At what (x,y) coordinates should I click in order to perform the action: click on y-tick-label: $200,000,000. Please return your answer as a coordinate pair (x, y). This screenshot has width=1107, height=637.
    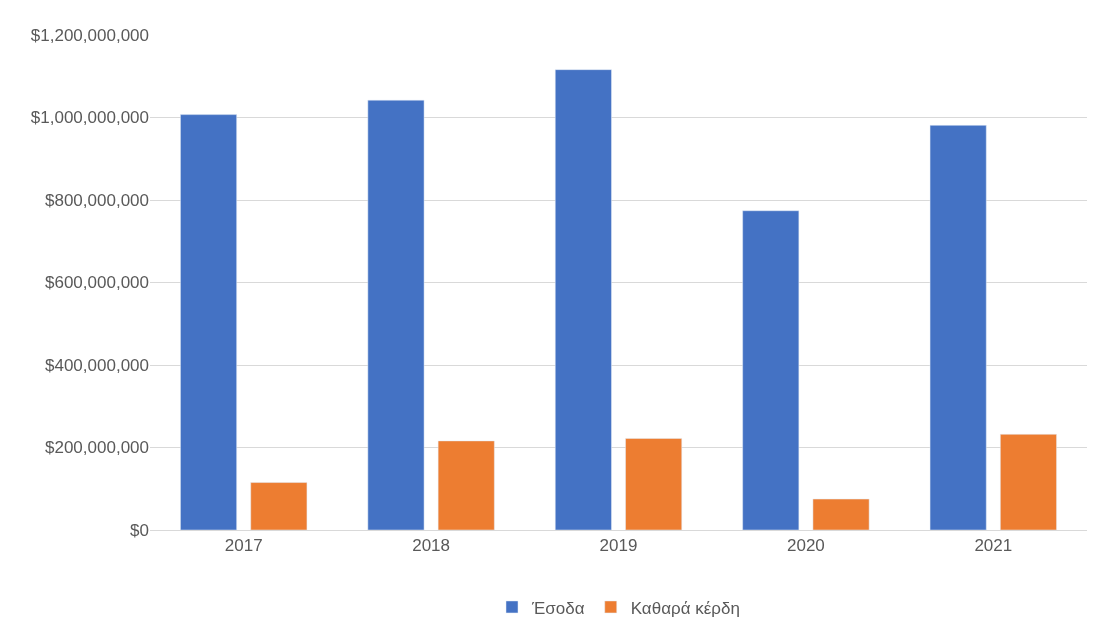
    Looking at the image, I should click on (97, 448).